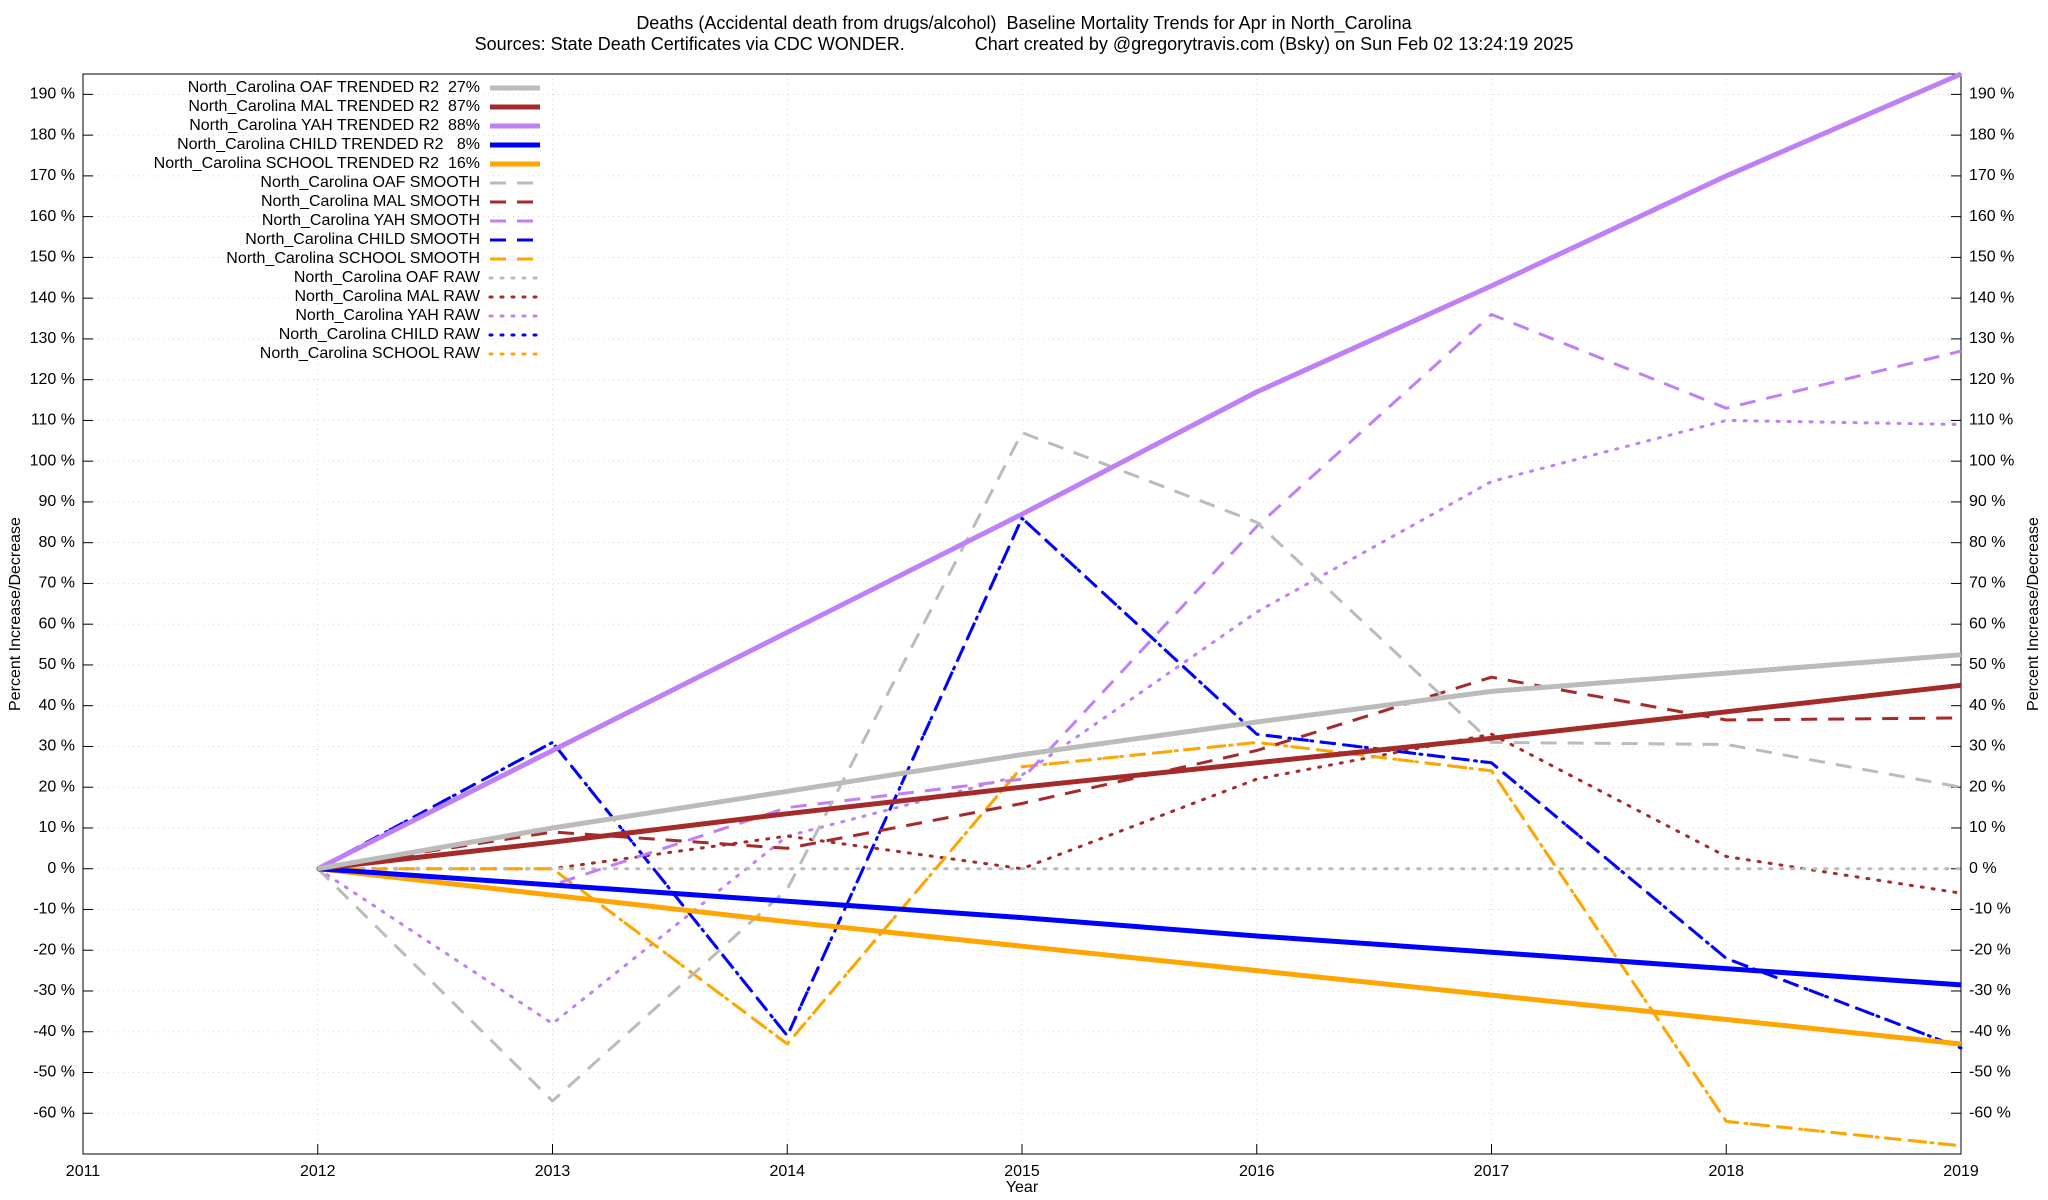 The height and width of the screenshot is (1200, 2048). What do you see at coordinates (57, 501) in the screenshot?
I see `y-tick-label: 90 %` at bounding box center [57, 501].